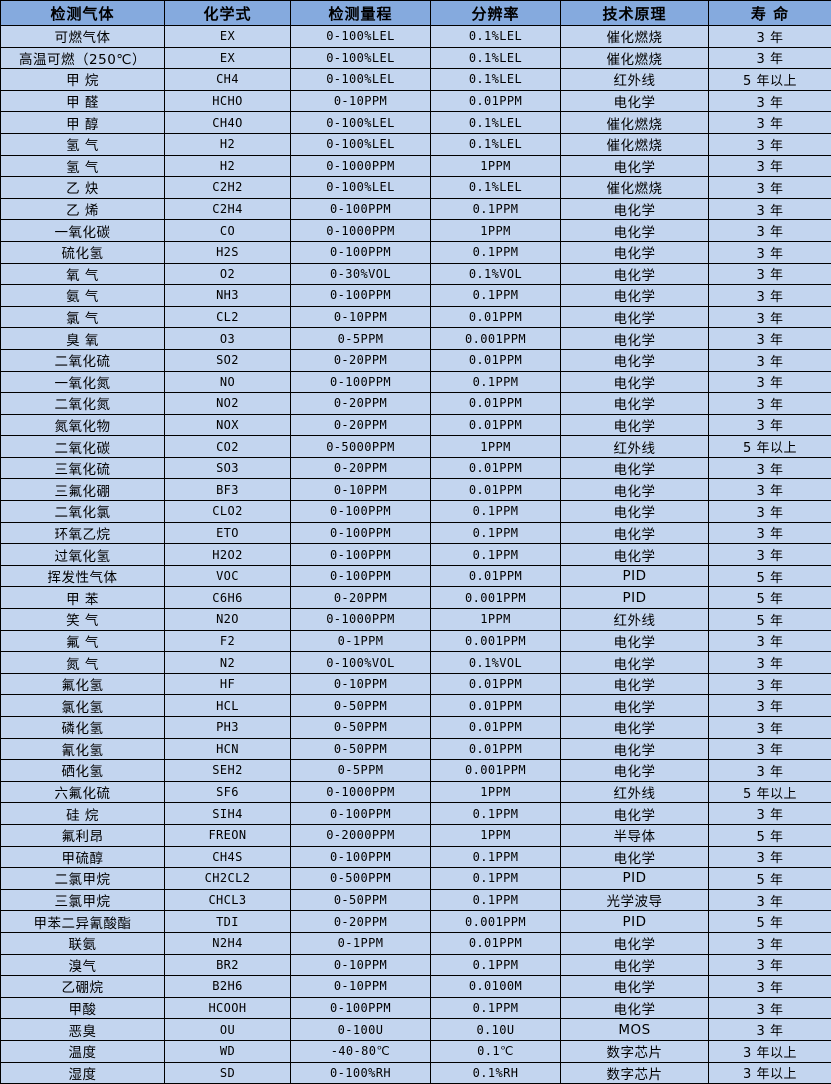  What do you see at coordinates (228, 792) in the screenshot?
I see `cell-formula: SF6` at bounding box center [228, 792].